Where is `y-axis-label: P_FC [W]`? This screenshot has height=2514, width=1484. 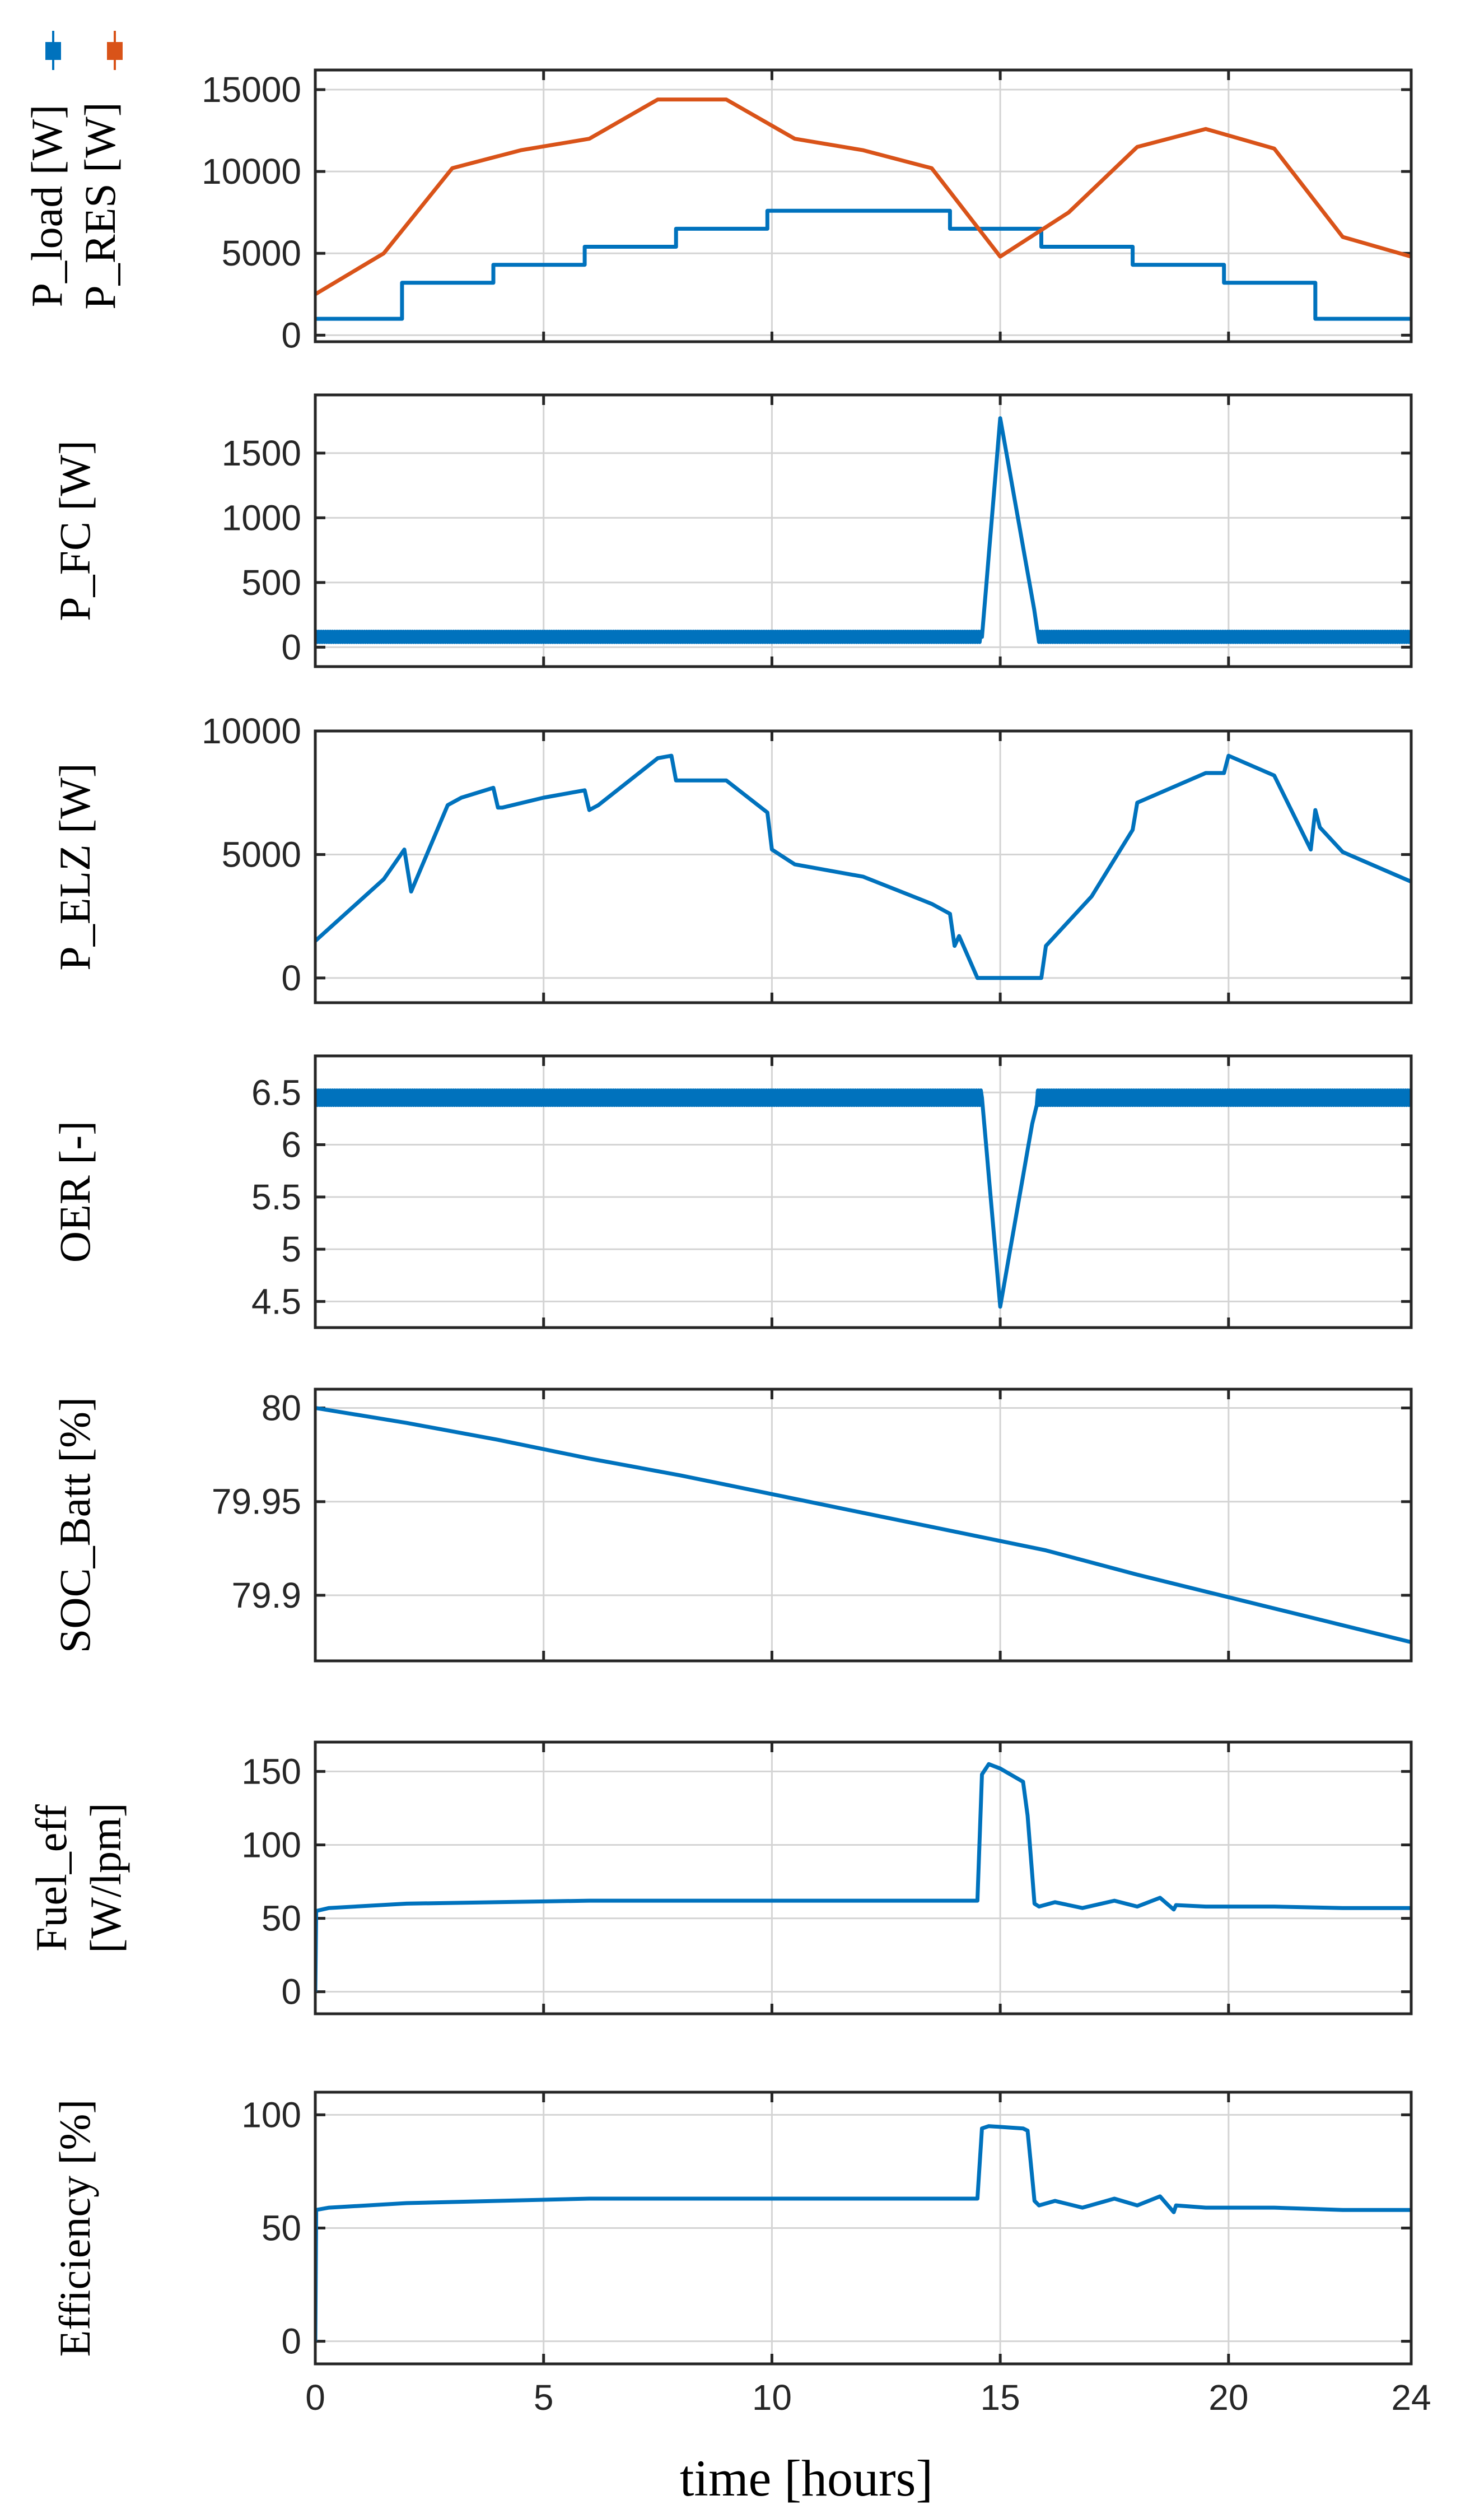 y-axis-label: P_FC [W] is located at coordinates (75, 530).